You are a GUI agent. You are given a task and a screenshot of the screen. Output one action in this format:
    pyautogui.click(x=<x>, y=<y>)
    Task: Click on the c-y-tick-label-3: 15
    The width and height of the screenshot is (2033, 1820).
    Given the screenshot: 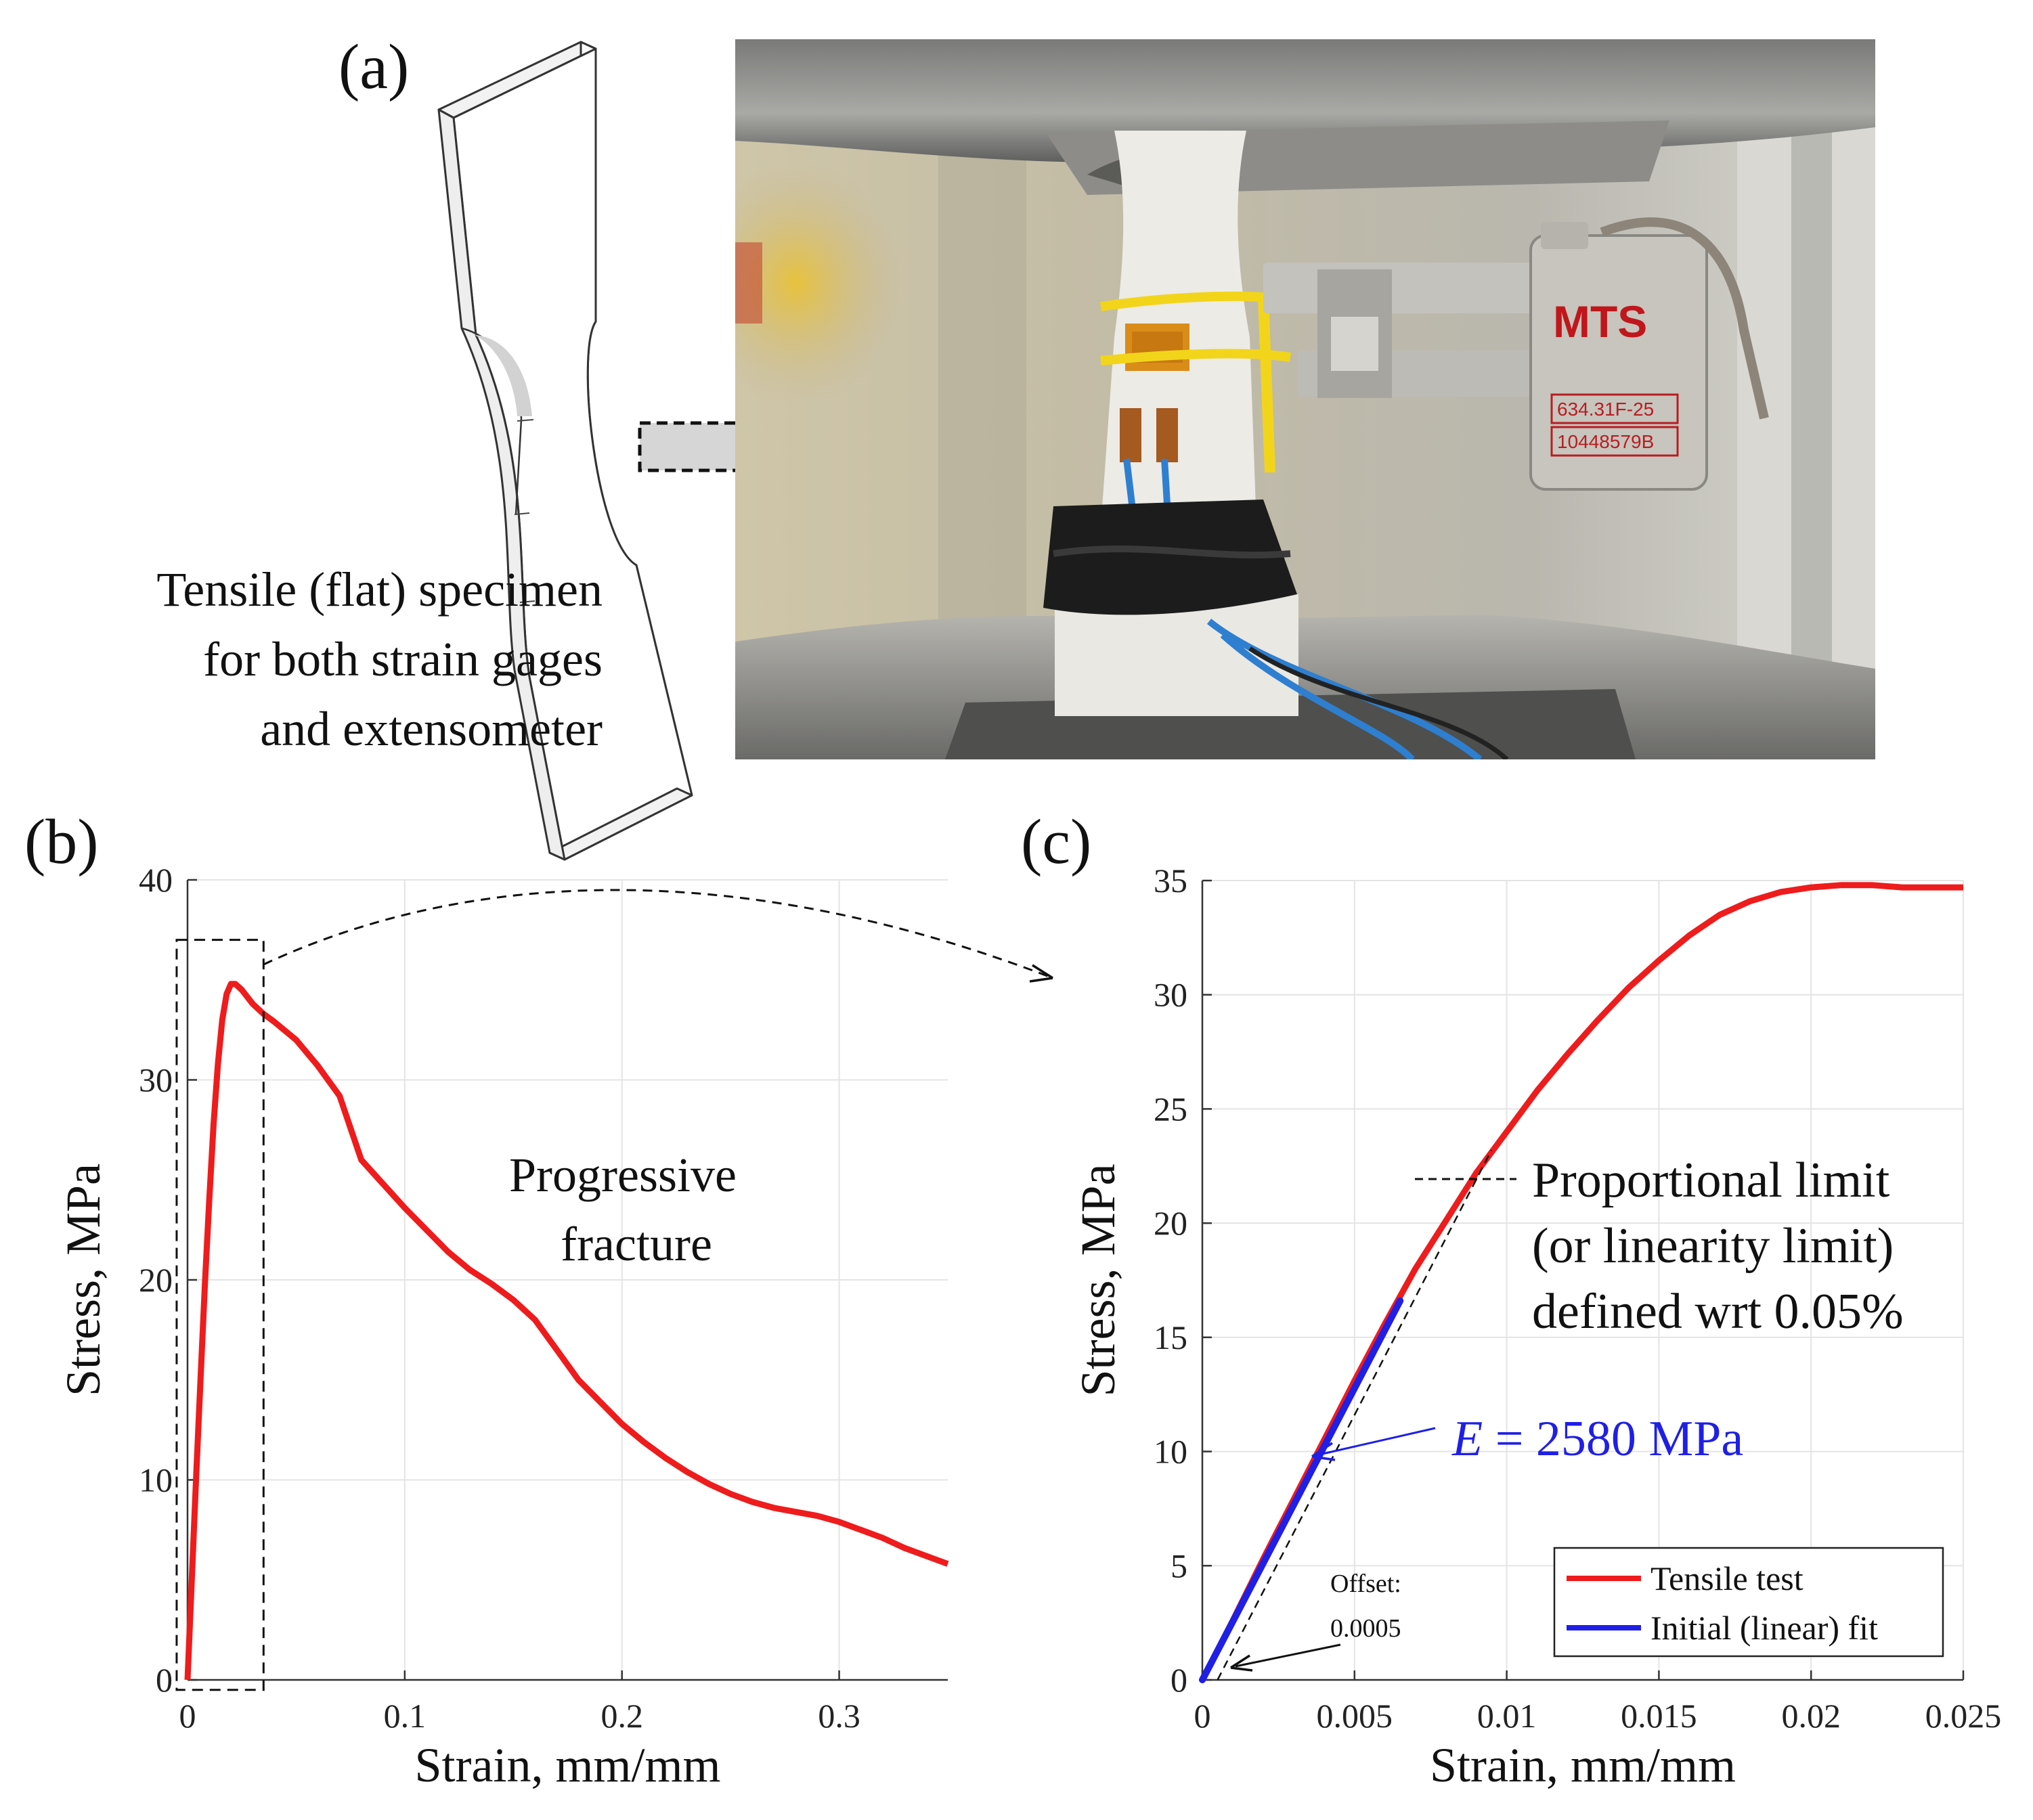 What is the action you would take?
    pyautogui.click(x=1170, y=1337)
    